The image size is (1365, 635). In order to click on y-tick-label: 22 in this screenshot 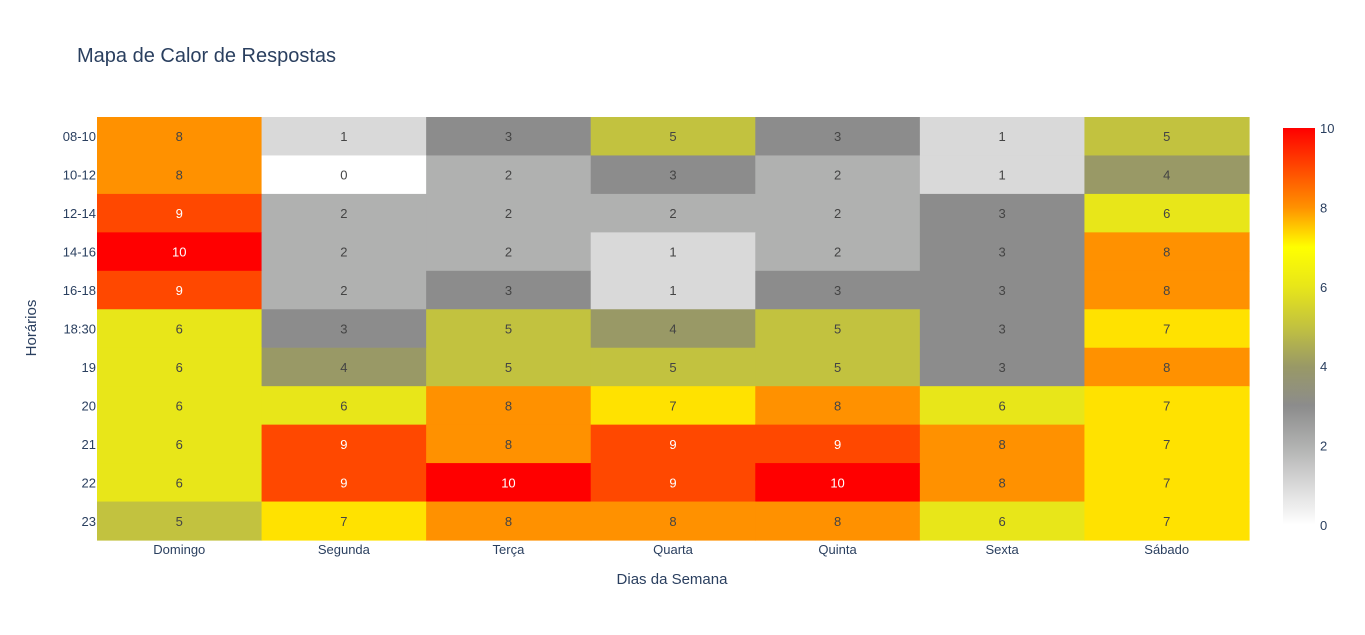, I will do `click(89, 482)`.